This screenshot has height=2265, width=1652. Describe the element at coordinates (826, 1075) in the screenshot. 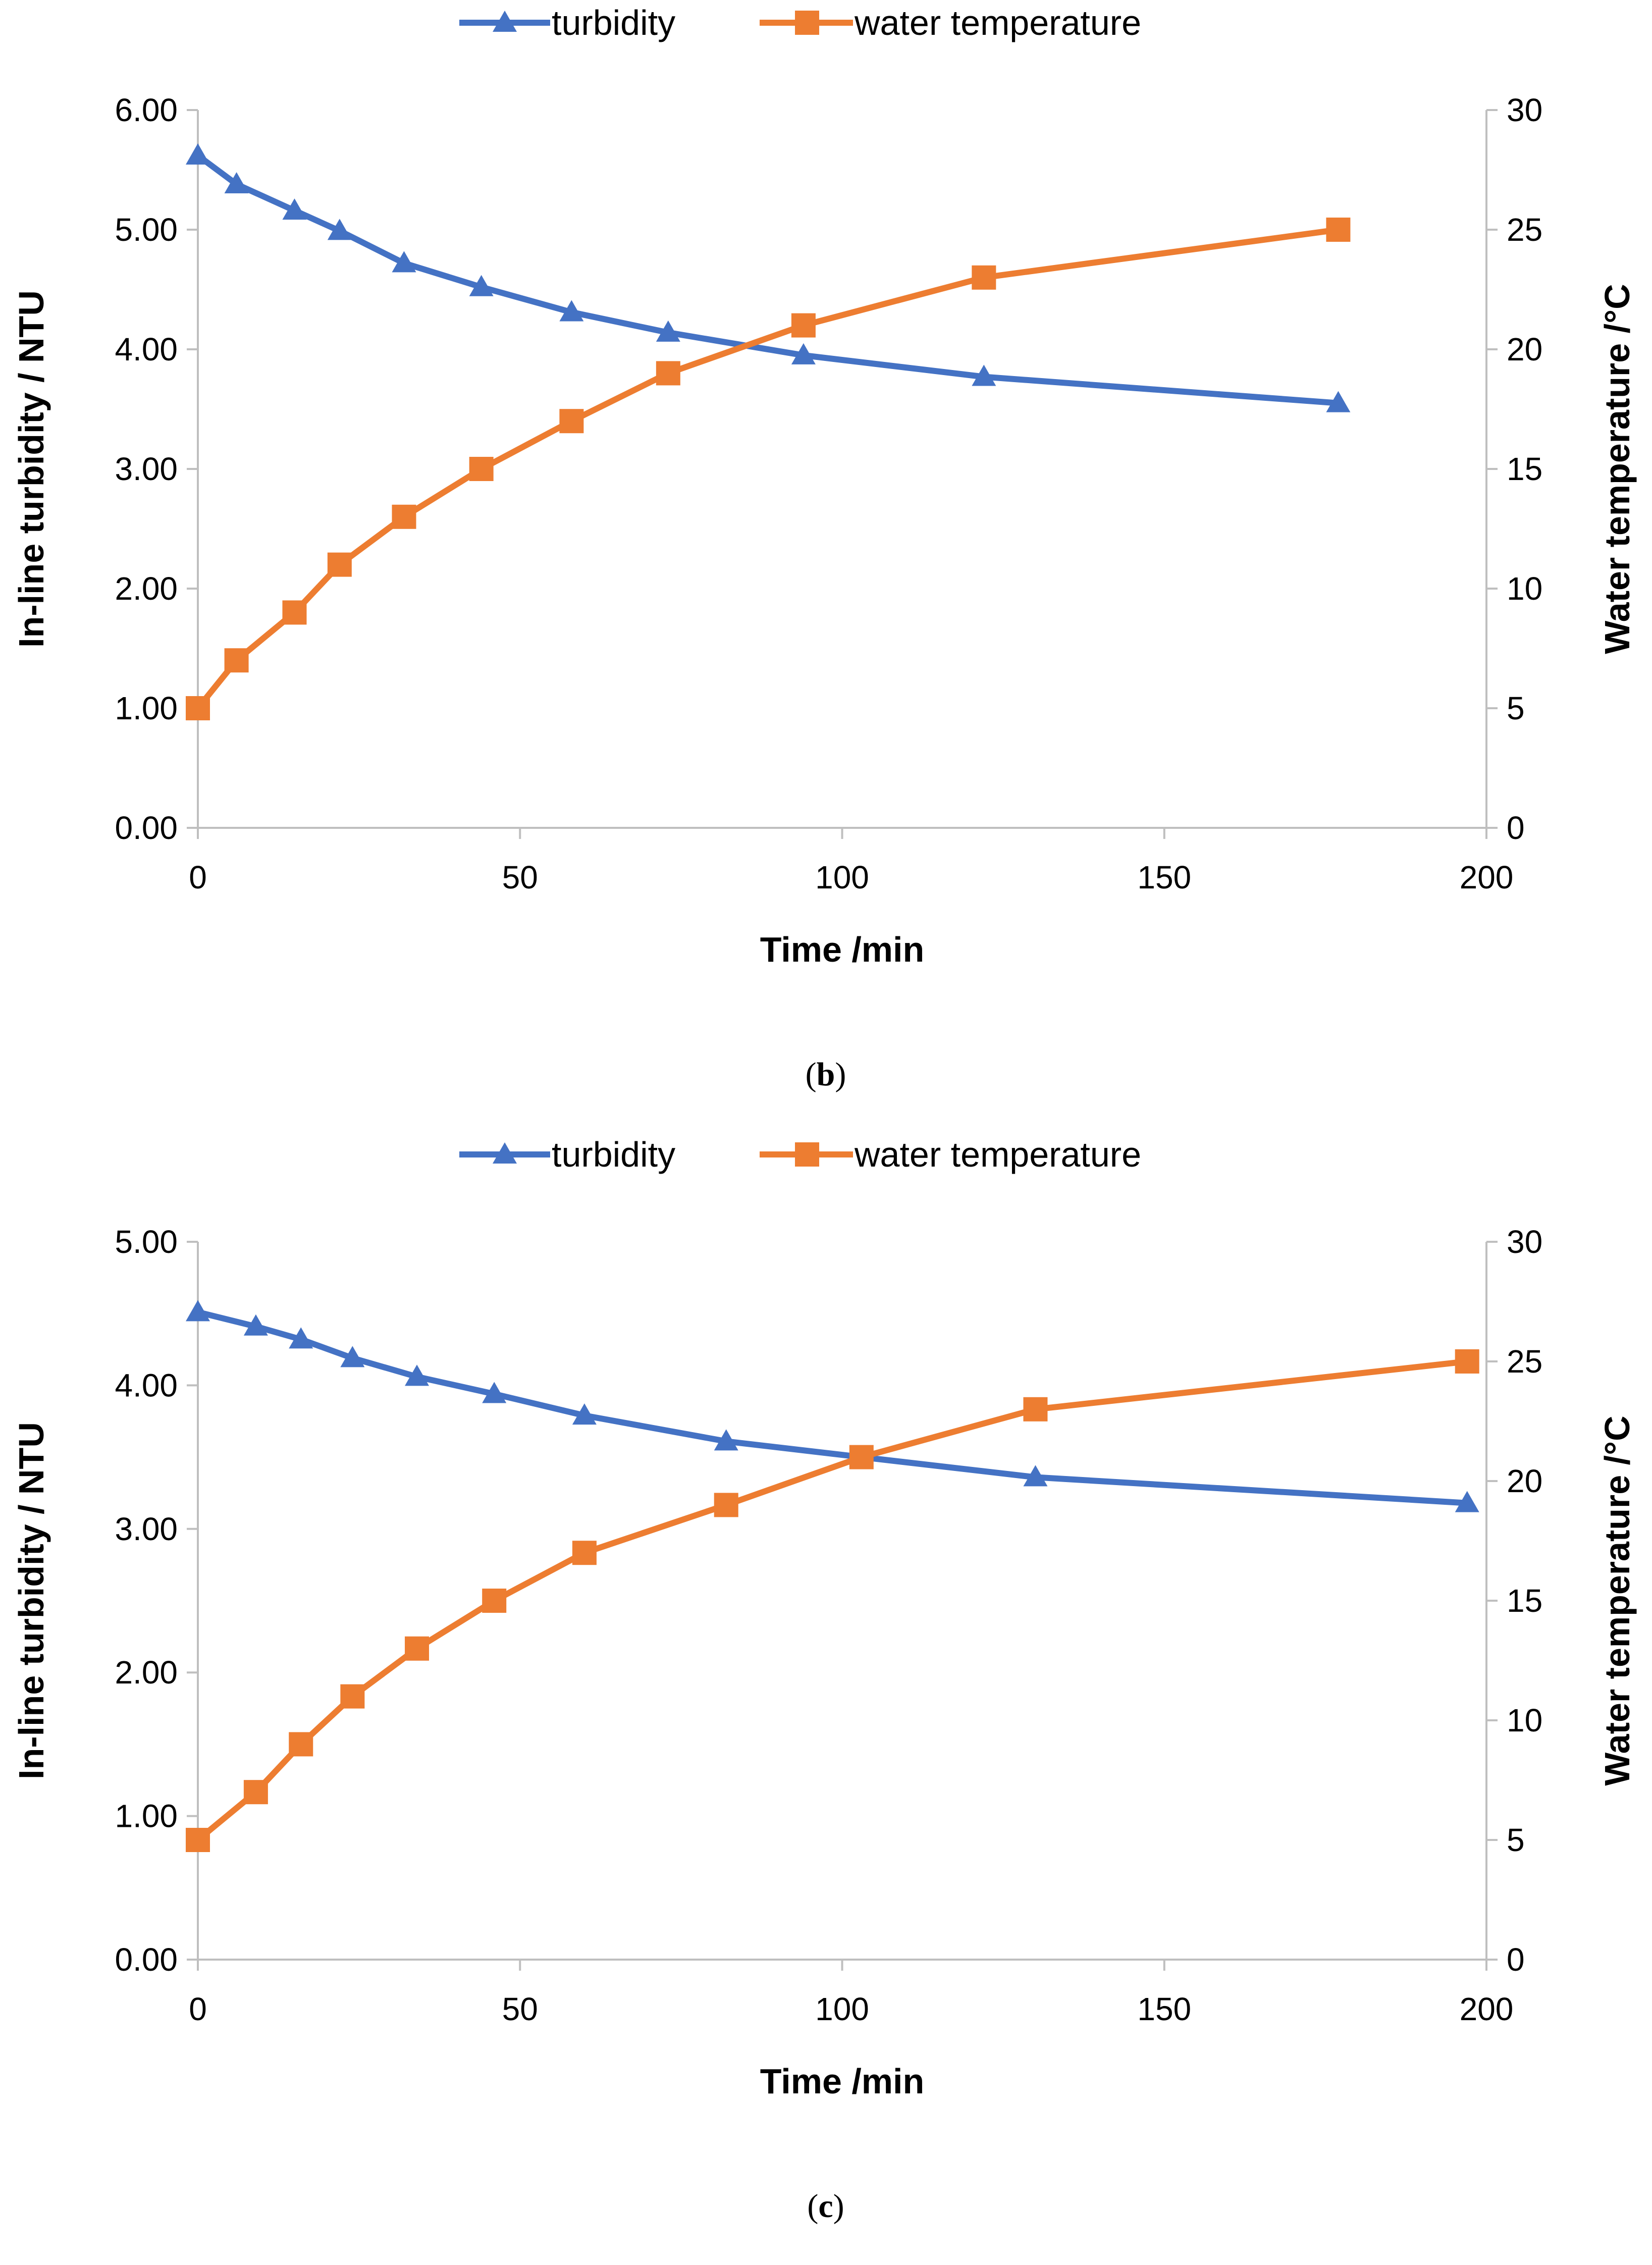

I see `panel-caption: (b)` at that location.